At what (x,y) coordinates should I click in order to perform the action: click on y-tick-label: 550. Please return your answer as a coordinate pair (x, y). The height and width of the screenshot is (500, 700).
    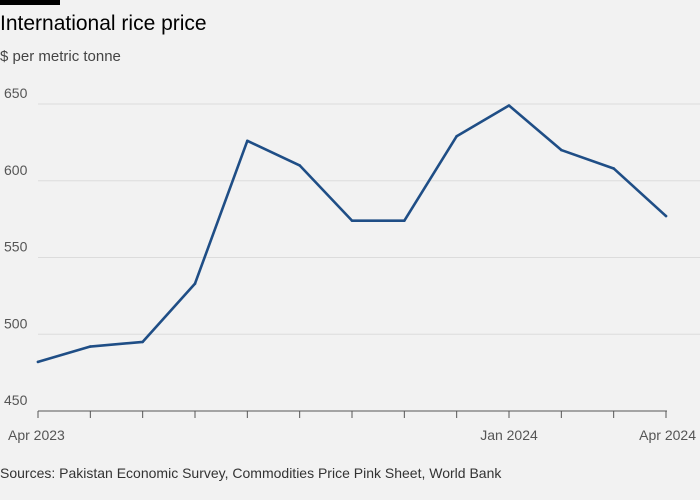
    Looking at the image, I should click on (16, 247).